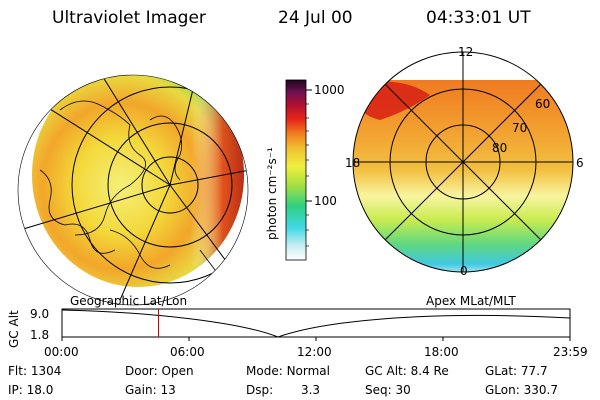 Image resolution: width=600 pixels, height=400 pixels. What do you see at coordinates (40, 314) in the screenshot?
I see `altitude-ytick-9: 9.0` at bounding box center [40, 314].